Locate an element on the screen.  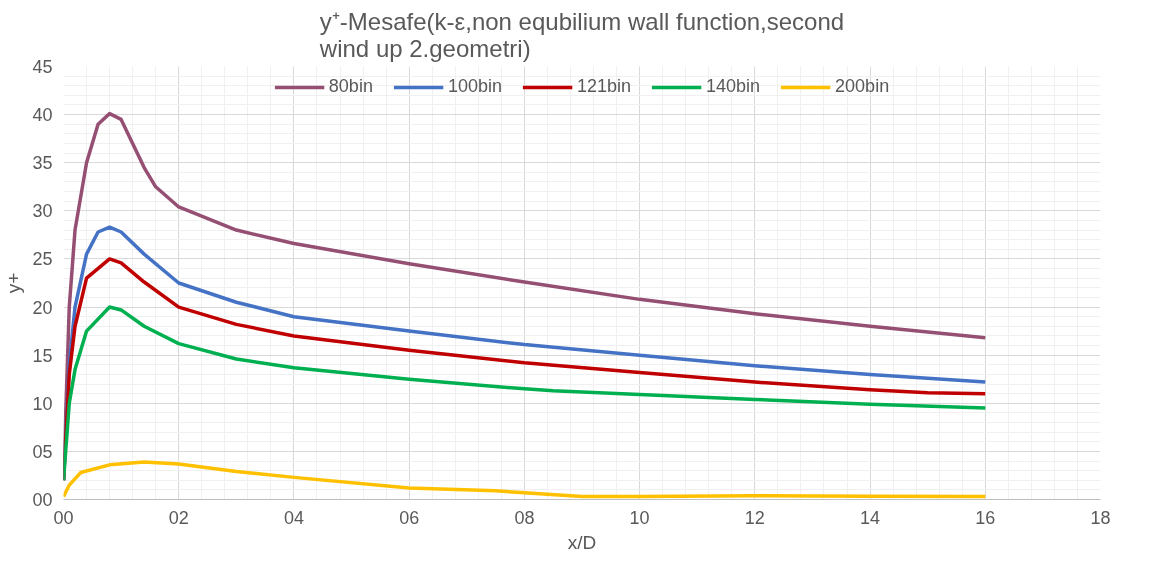
x-tick-label: 02 is located at coordinates (178, 517).